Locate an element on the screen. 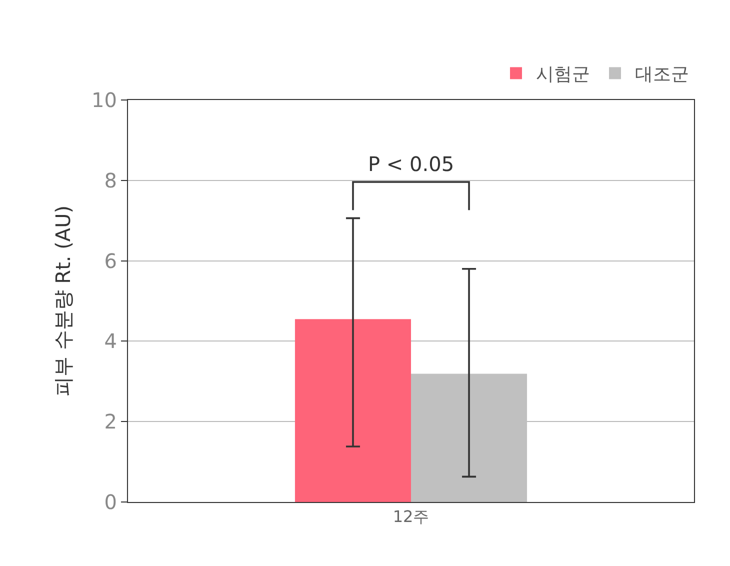 The width and height of the screenshot is (730, 566). x-tick-label: 12주 is located at coordinates (411, 516).